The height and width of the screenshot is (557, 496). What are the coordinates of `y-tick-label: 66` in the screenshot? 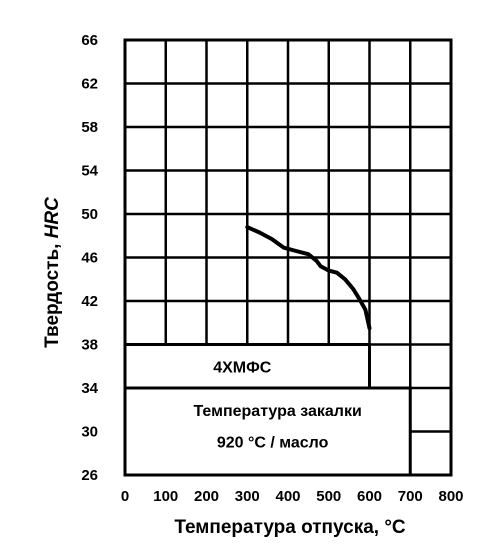 It's located at (89, 40).